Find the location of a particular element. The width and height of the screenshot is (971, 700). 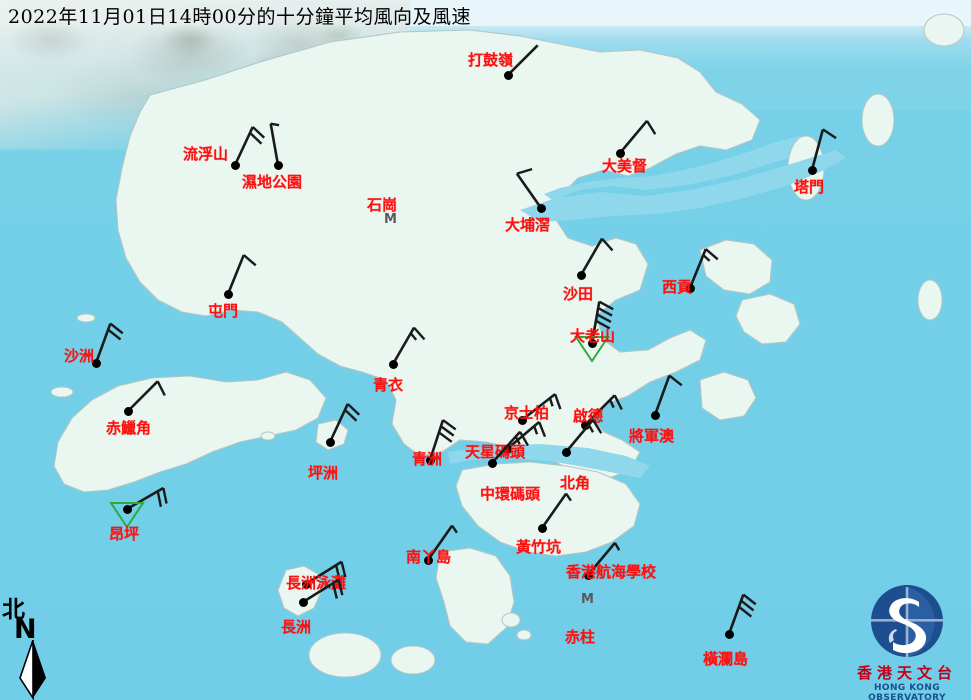

station-label: 沙田 is located at coordinates (578, 294).